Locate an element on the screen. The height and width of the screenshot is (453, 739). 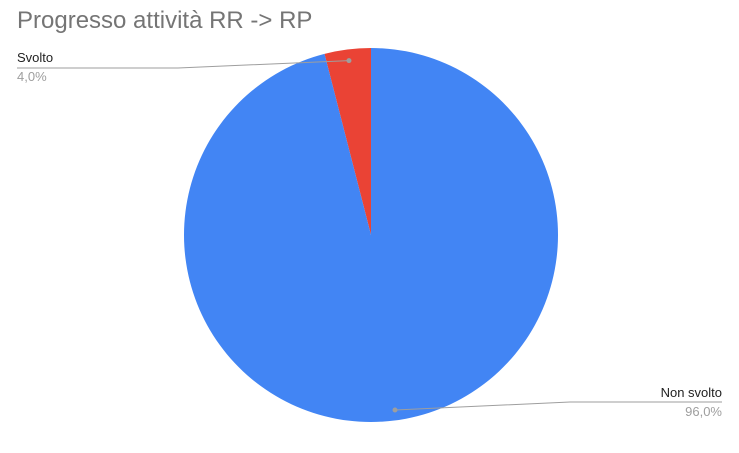
label-svolto-percent: 4,0% is located at coordinates (32, 76).